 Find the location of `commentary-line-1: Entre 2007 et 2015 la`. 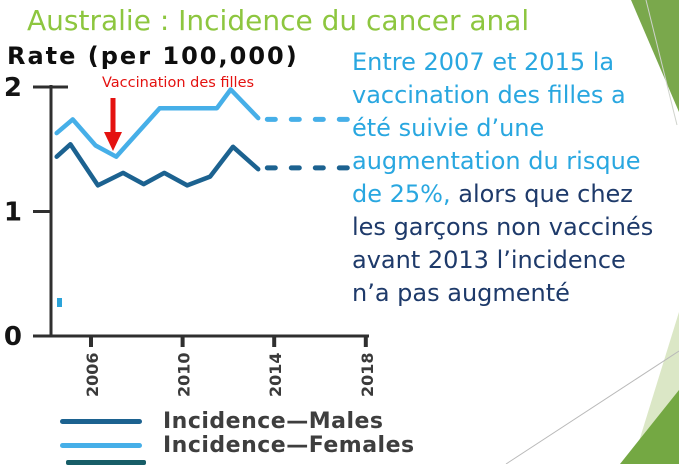

commentary-line-1: Entre 2007 et 2015 la is located at coordinates (502, 62).